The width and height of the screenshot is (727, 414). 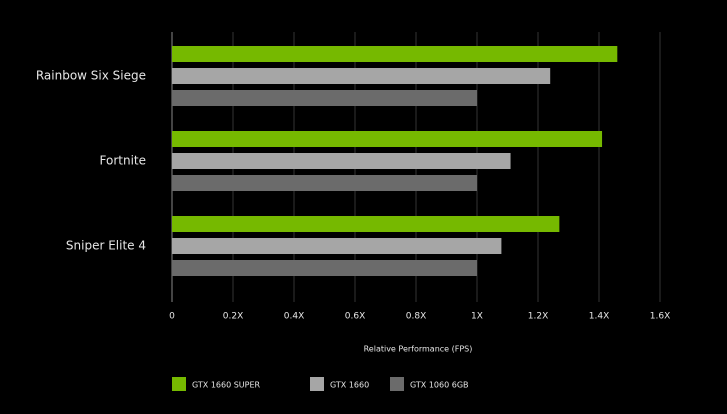 I want to click on x-tick-label: 1.4X, so click(x=599, y=317).